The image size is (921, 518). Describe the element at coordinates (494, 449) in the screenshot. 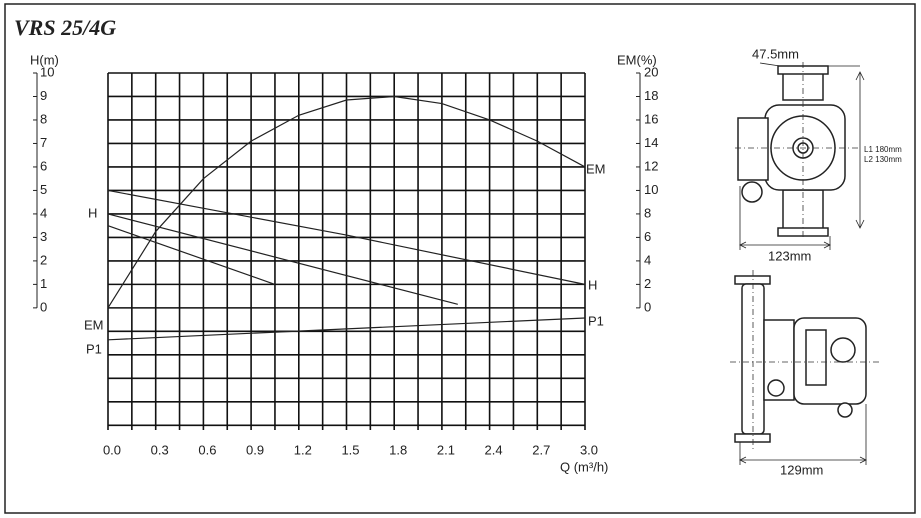

I see `x-tick-label: 2.4` at that location.